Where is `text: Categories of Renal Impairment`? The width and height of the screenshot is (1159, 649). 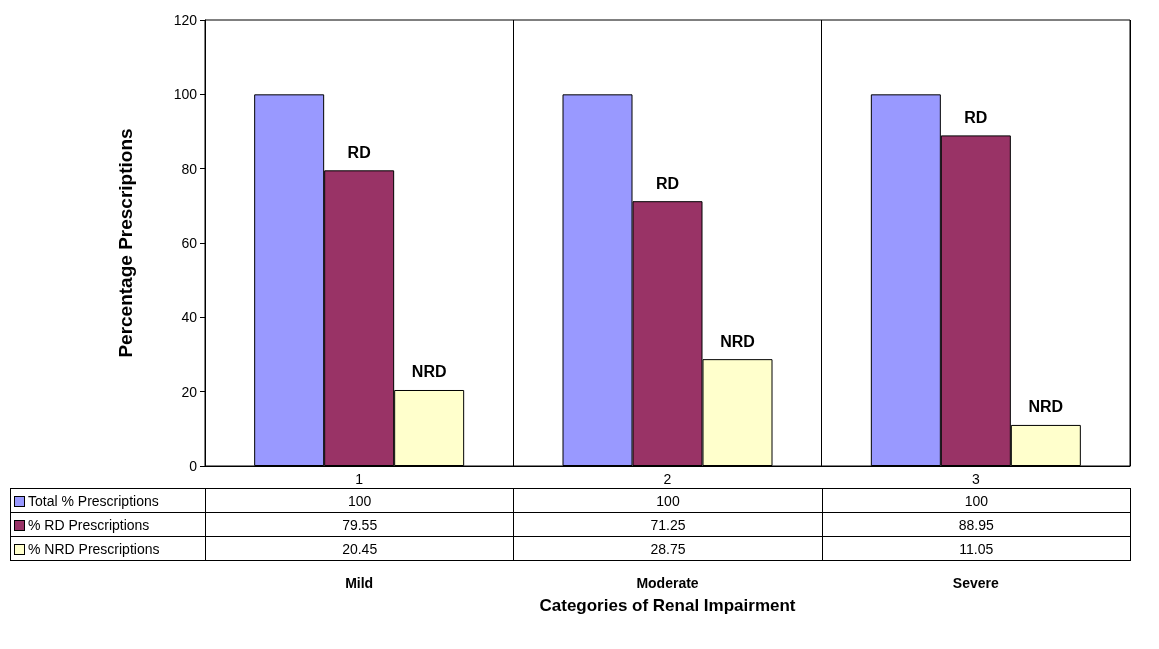
text: Categories of Renal Impairment is located at coordinates (667, 606).